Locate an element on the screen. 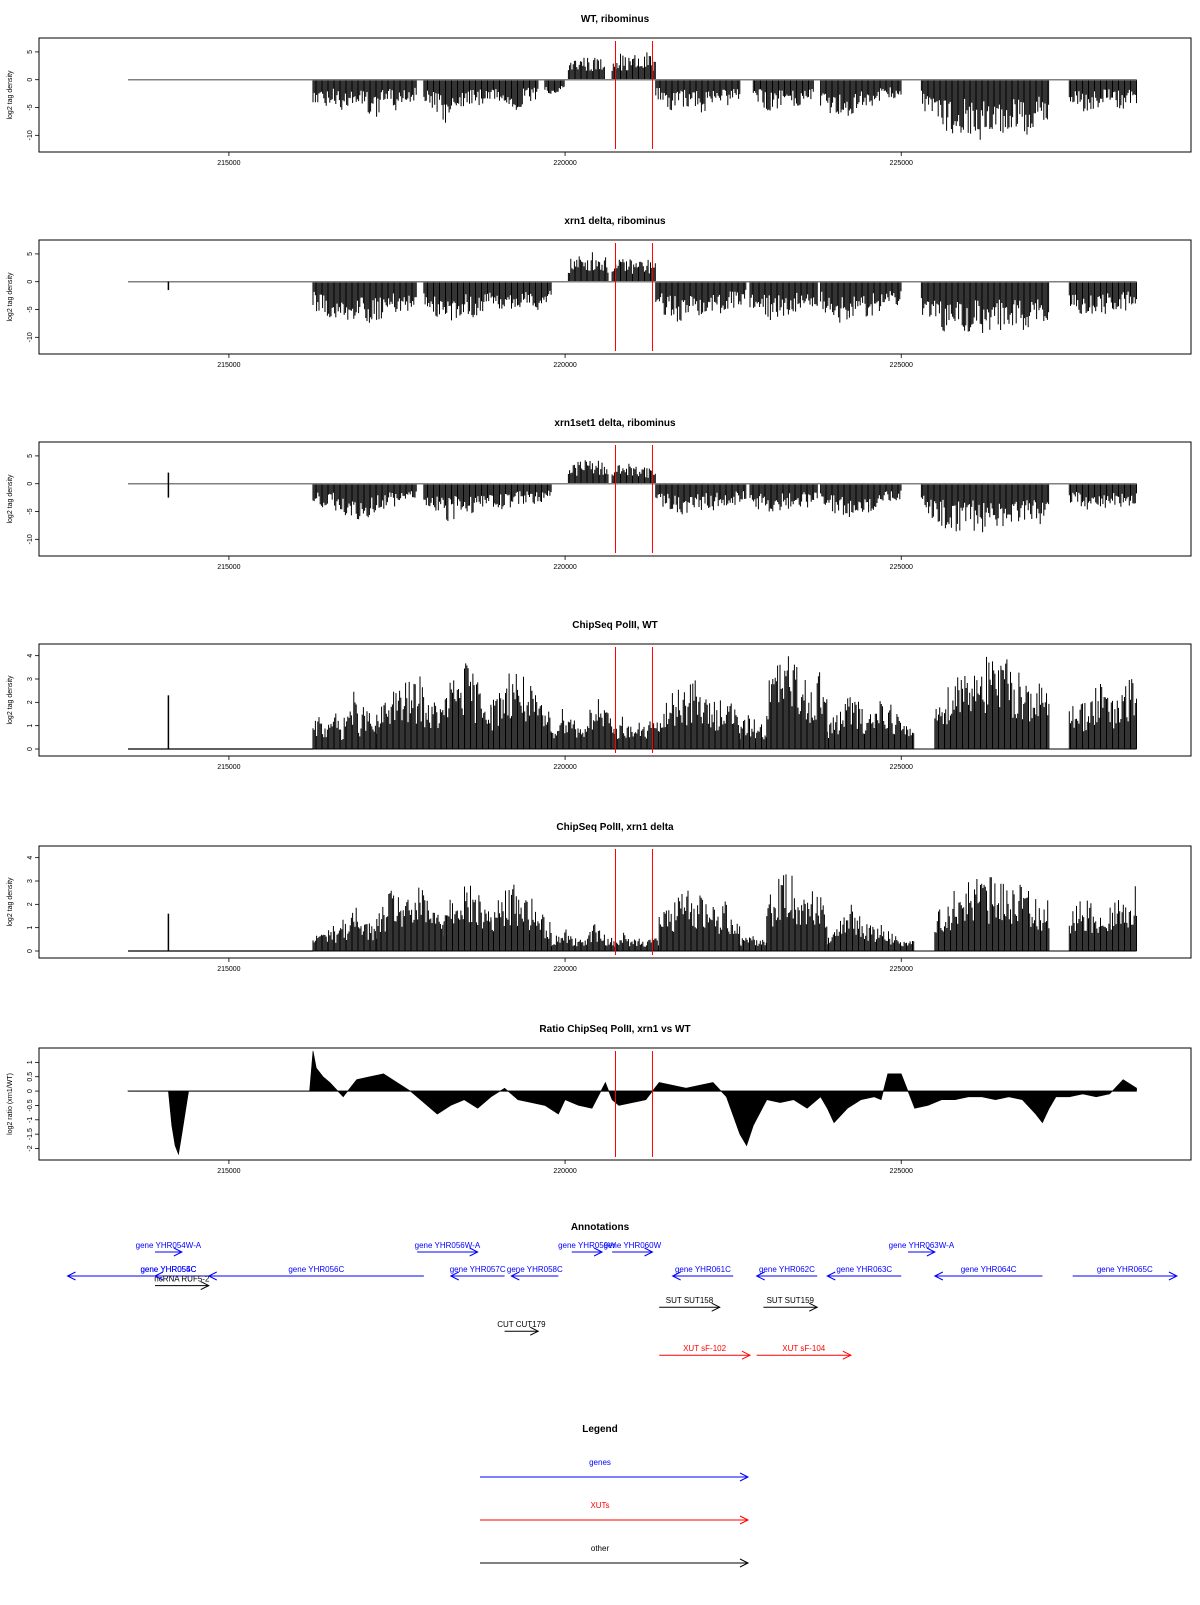 This screenshot has width=1200, height=1605. legend-item: XUTs is located at coordinates (615, 1513).